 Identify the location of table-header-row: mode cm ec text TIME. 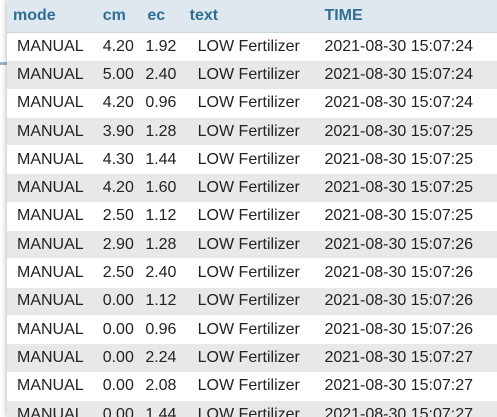
(252, 16).